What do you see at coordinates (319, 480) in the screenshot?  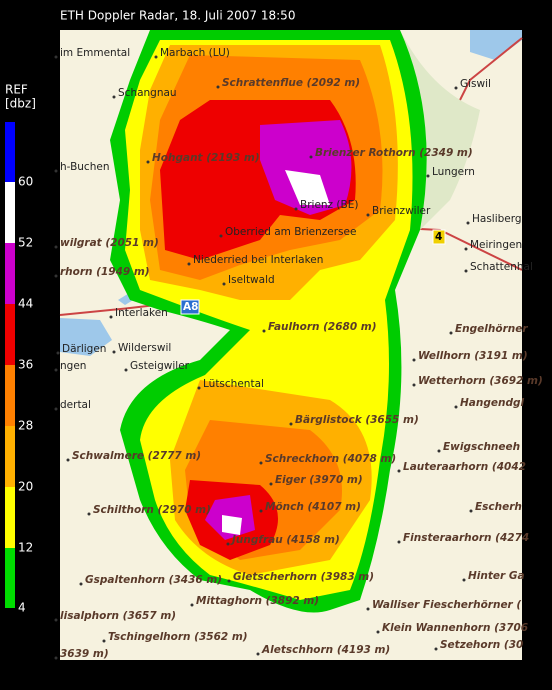 I see `place-label: Eiger (3970 m)` at bounding box center [319, 480].